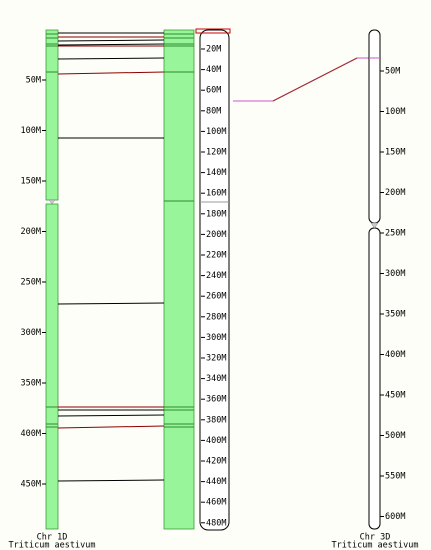 The height and width of the screenshot is (550, 431). What do you see at coordinates (52, 538) in the screenshot?
I see `chromosome-label: Chr 1D` at bounding box center [52, 538].